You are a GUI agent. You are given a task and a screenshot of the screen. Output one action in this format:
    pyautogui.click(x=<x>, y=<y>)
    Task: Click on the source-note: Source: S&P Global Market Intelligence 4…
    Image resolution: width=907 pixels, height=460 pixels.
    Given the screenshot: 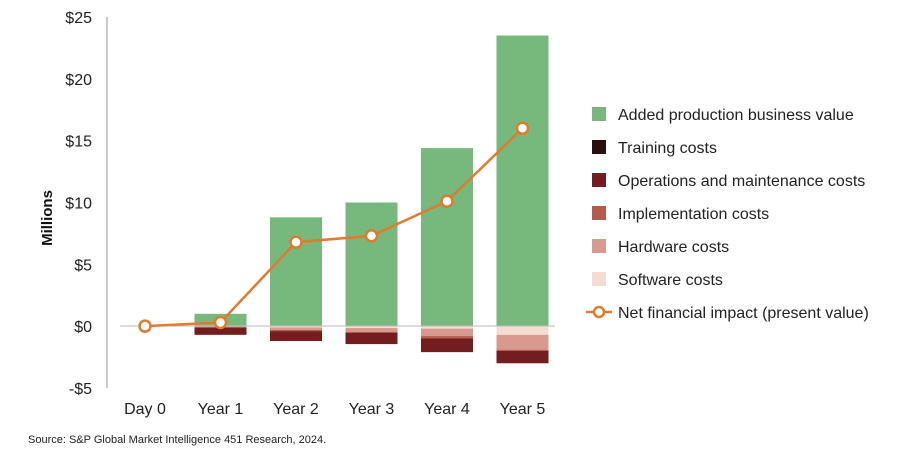 What is the action you would take?
    pyautogui.click(x=177, y=440)
    